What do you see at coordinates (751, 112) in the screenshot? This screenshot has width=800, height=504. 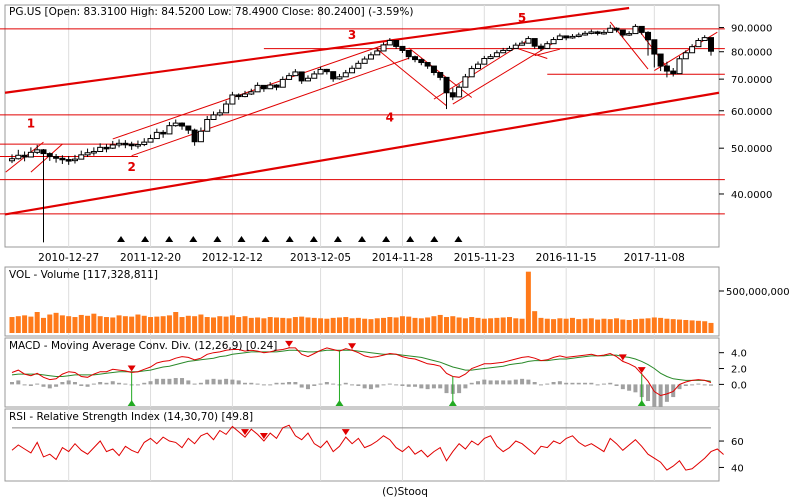 I see `price-axis-label: 60.0000` at bounding box center [751, 112].